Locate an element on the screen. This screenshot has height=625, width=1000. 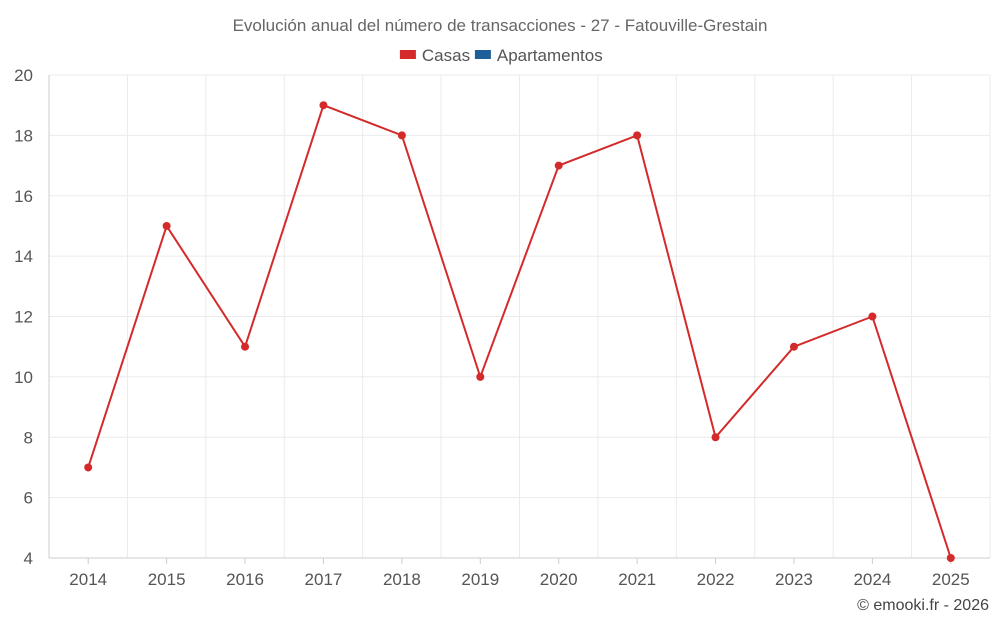
legend-swatch-apartamentos is located at coordinates (482, 54).